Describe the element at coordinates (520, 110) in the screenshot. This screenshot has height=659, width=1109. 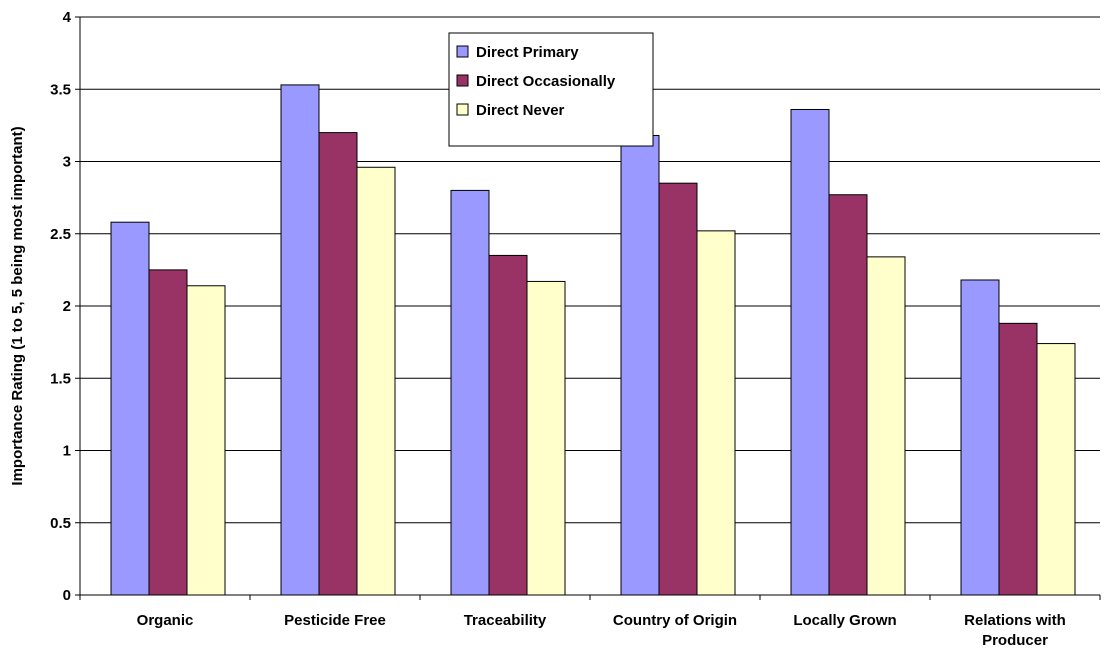
I see `legend-label: Direct Never` at that location.